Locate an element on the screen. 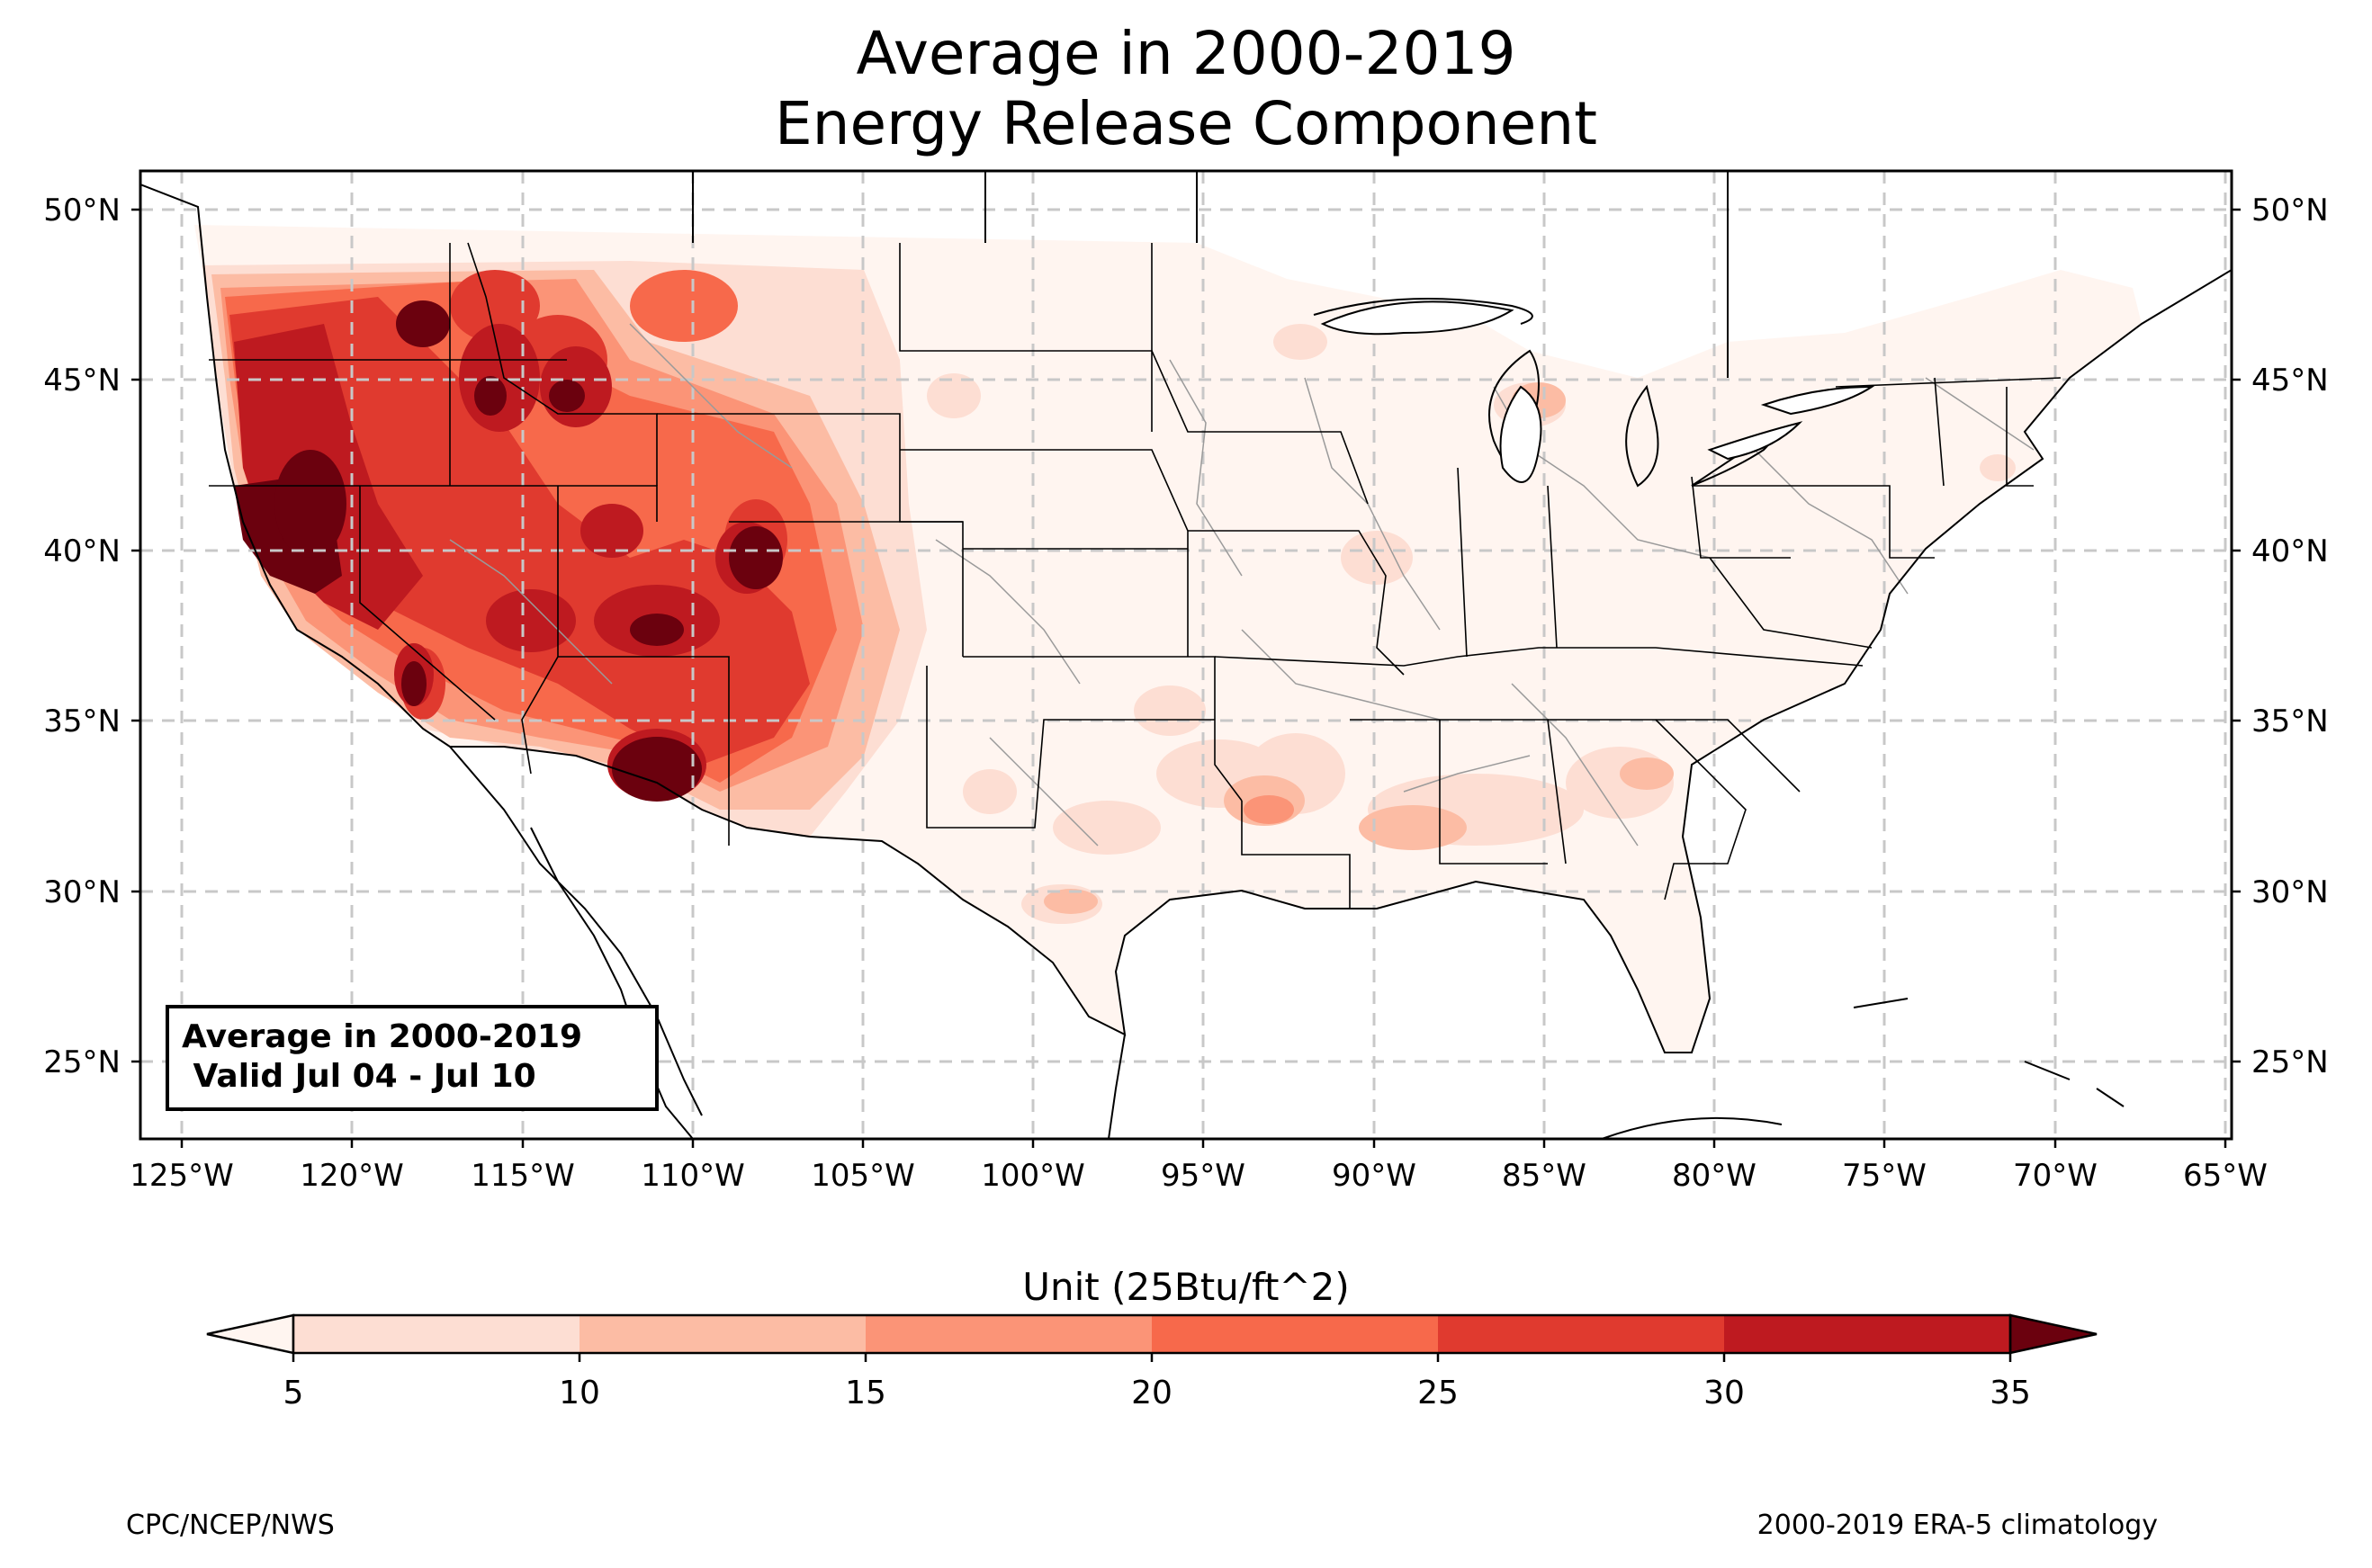 This screenshot has width=2372, height=1568. lon-label: 90°W is located at coordinates (1374, 1176).